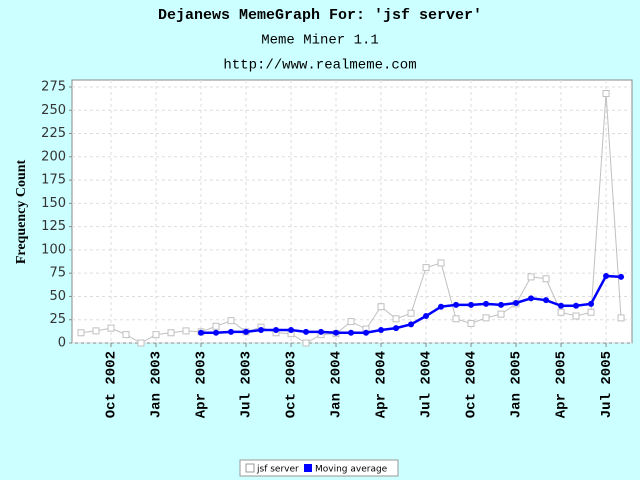  Describe the element at coordinates (337, 384) in the screenshot. I see `x-tick-label: Jan 2004` at that location.